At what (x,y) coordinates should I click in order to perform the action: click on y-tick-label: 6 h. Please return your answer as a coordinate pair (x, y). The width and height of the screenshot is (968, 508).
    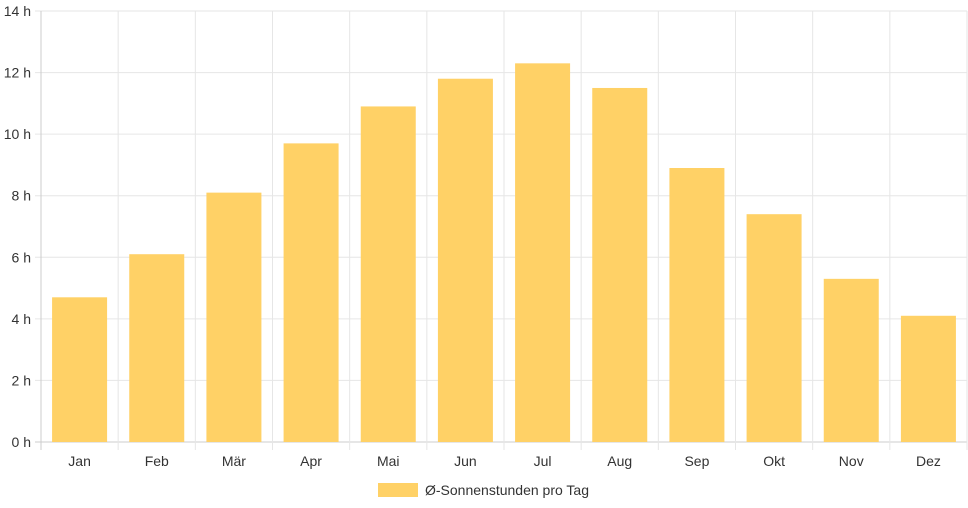
    Looking at the image, I should click on (21, 257).